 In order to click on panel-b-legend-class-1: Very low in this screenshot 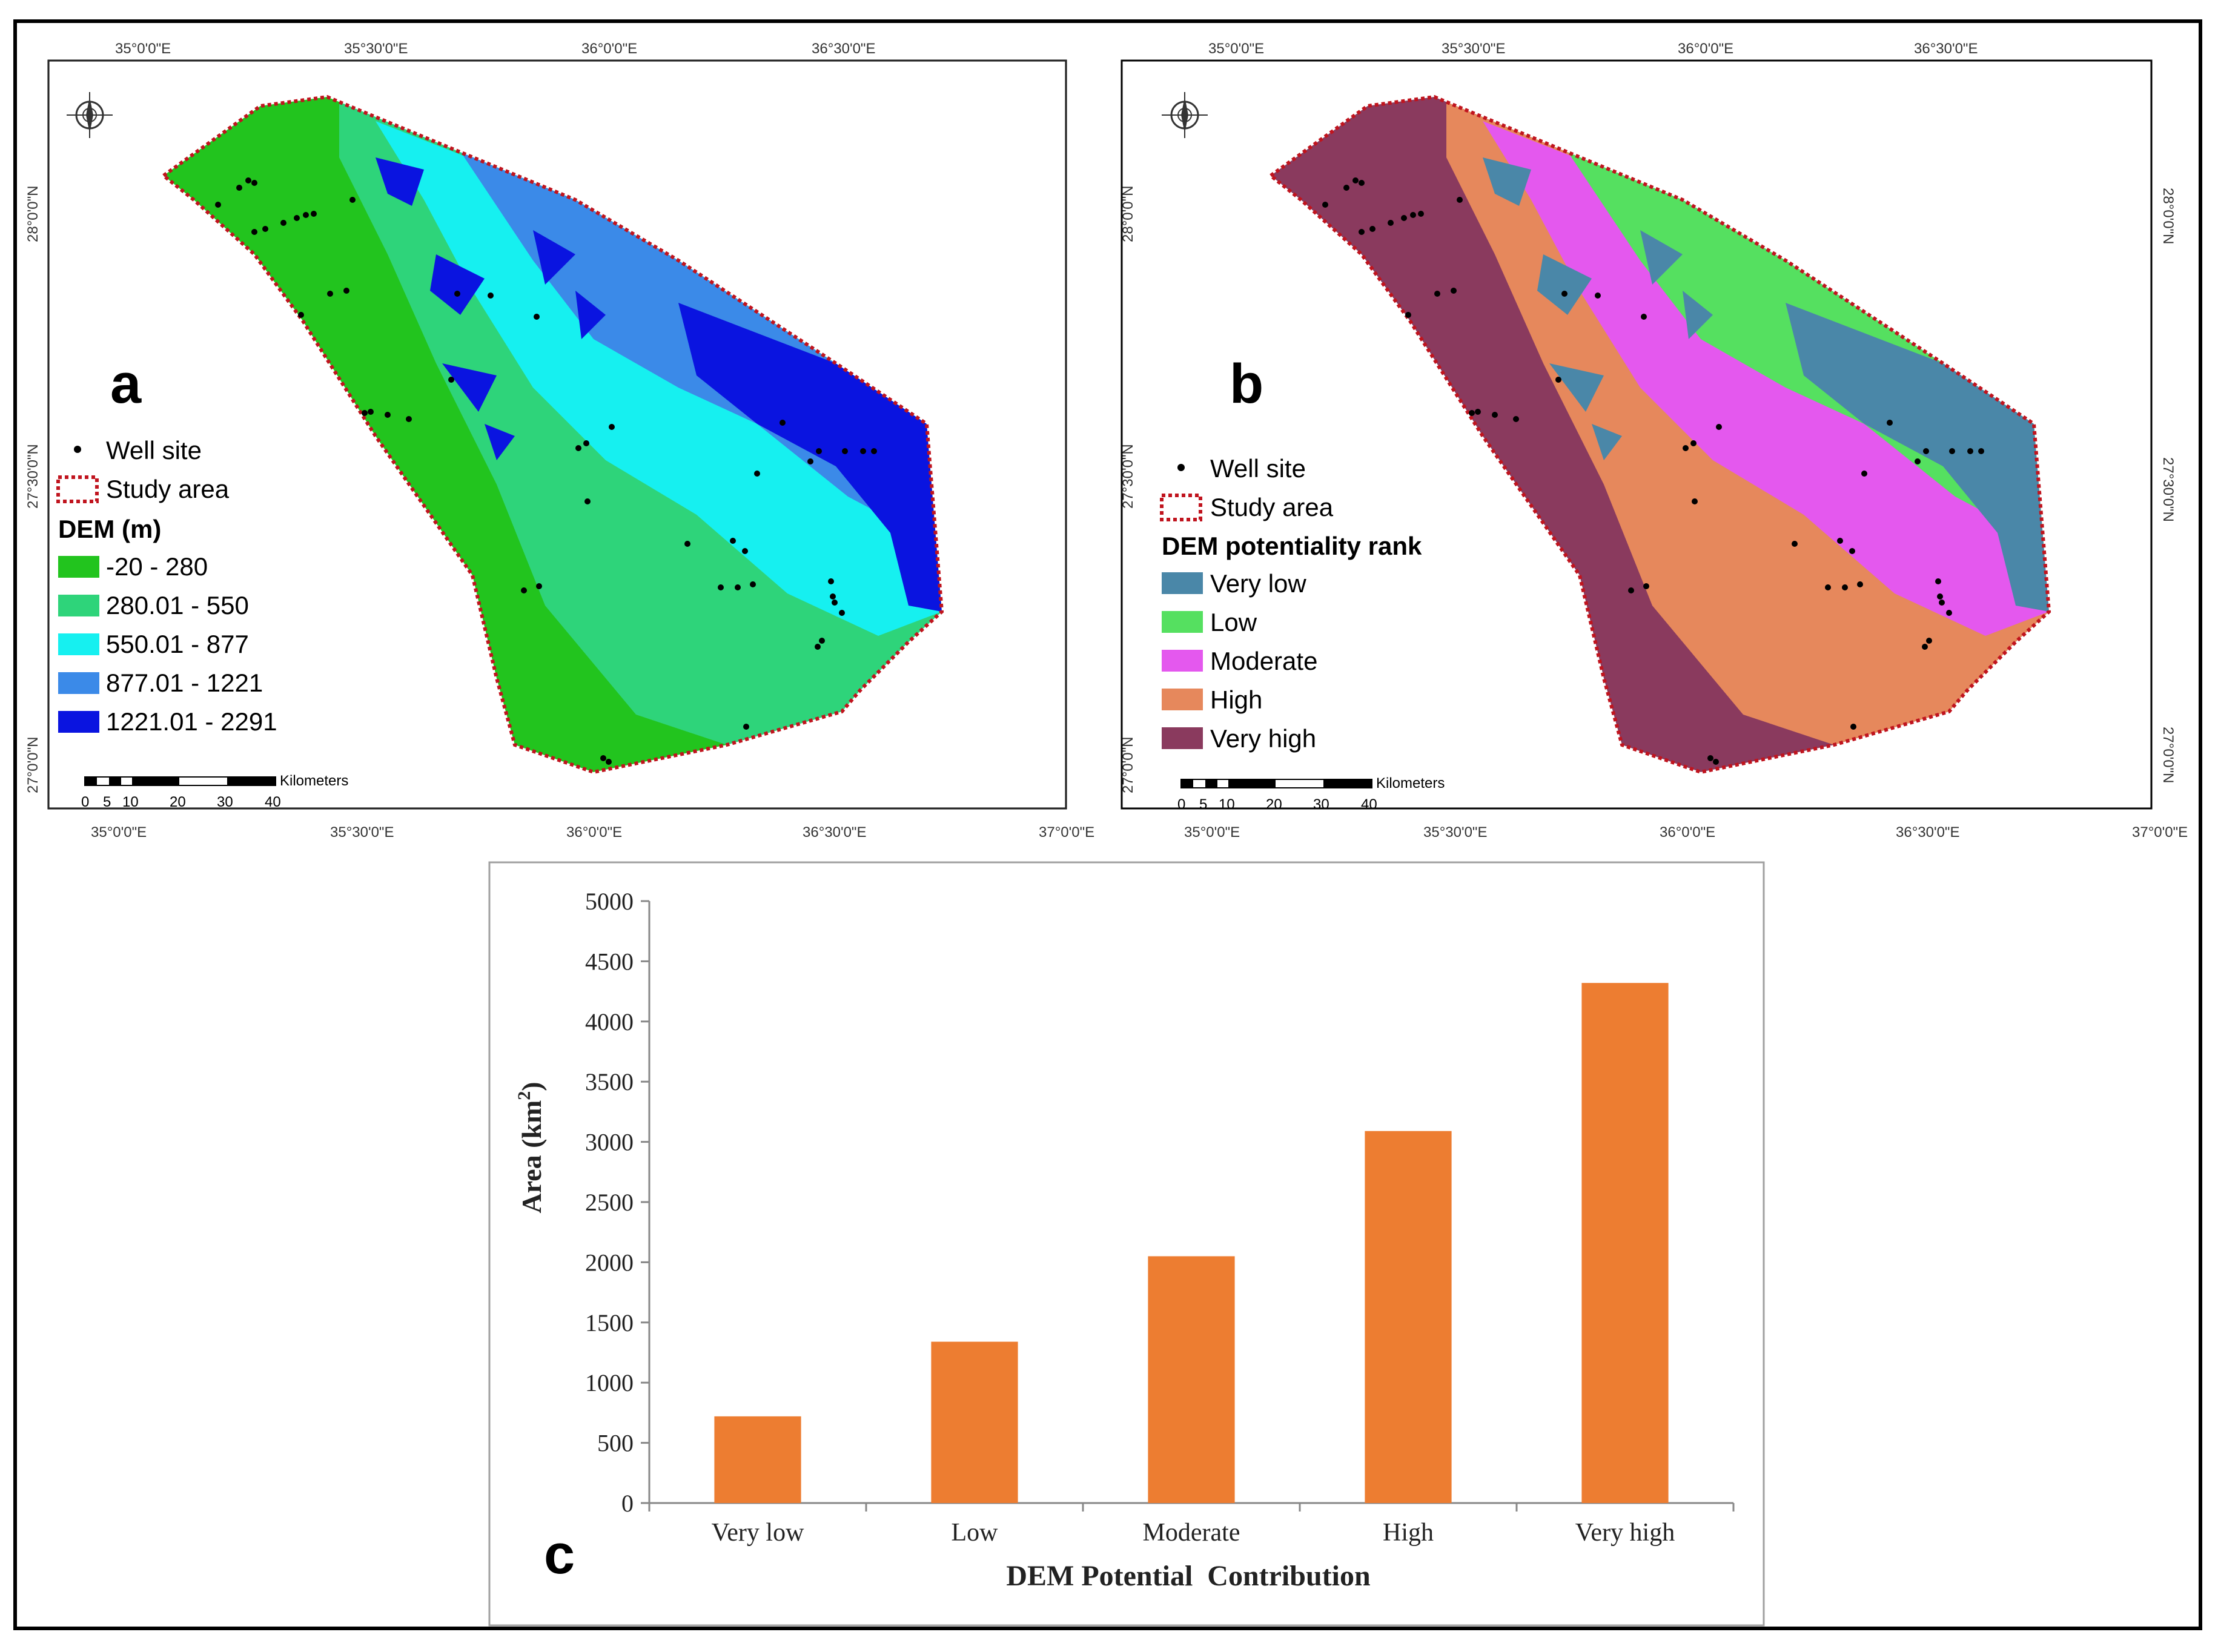, I will do `click(1258, 583)`.